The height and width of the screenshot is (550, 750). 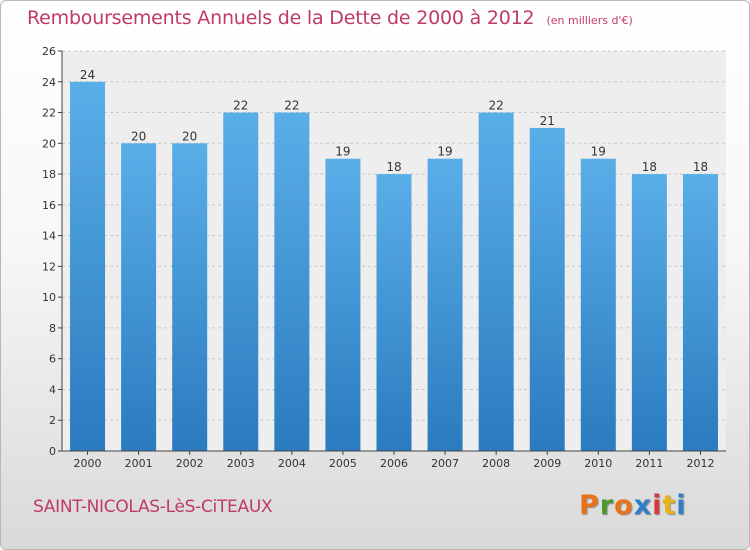 What do you see at coordinates (49, 51) in the screenshot?
I see `y-tick-label: 26` at bounding box center [49, 51].